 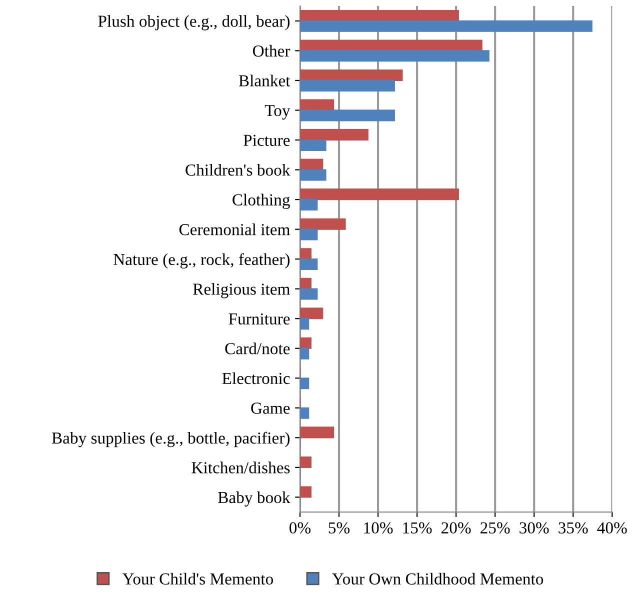 What do you see at coordinates (267, 140) in the screenshot?
I see `y-tick-label: Picture` at bounding box center [267, 140].